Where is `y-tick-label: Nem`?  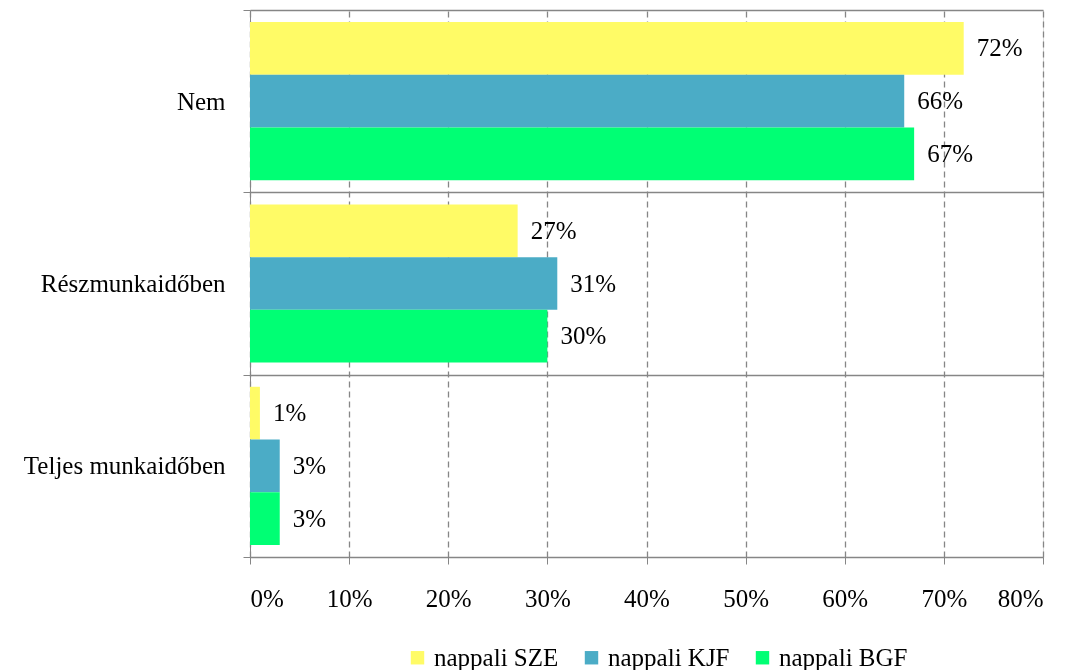 y-tick-label: Nem is located at coordinates (201, 101).